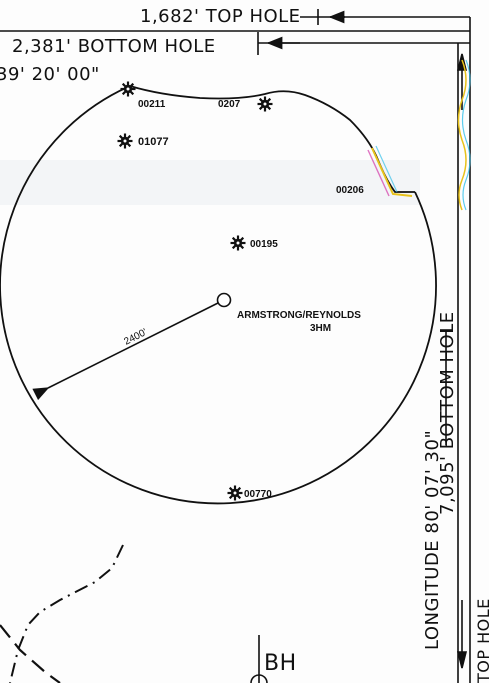 The height and width of the screenshot is (683, 489). I want to click on well-label-0207: 0207, so click(229, 104).